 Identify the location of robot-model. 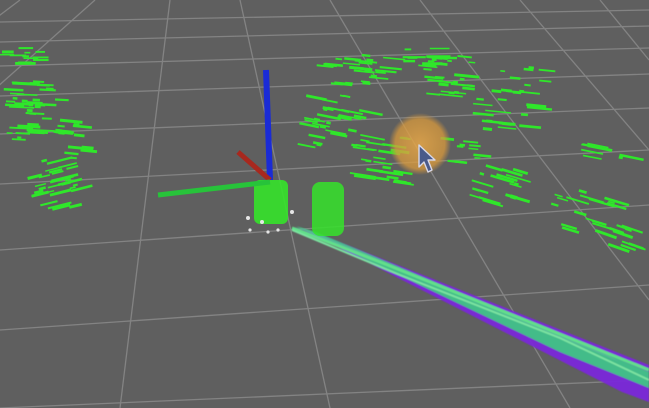
(295, 208).